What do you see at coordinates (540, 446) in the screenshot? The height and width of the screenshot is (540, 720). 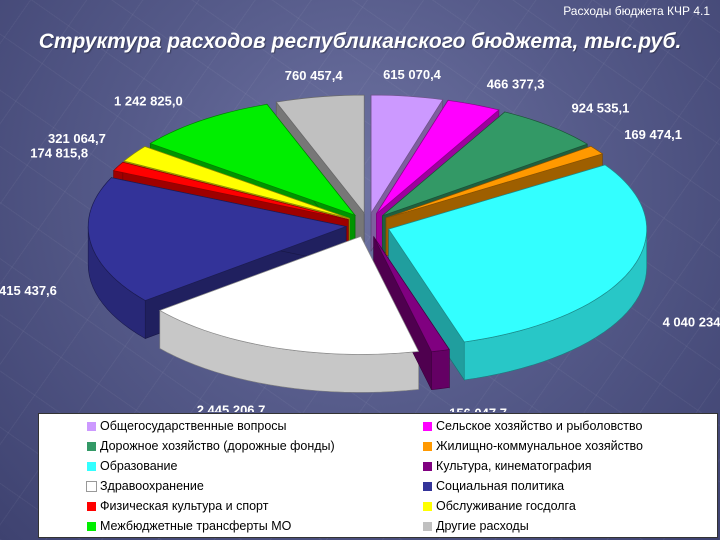 I see `legend-label: Жилищно-коммунальное хозяйство` at bounding box center [540, 446].